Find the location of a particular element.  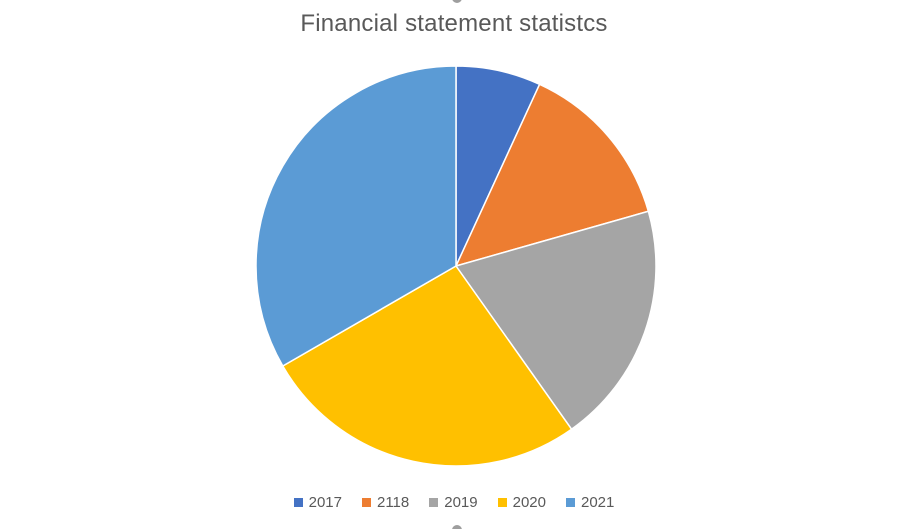

pie-slice-2019 is located at coordinates (555, 320).